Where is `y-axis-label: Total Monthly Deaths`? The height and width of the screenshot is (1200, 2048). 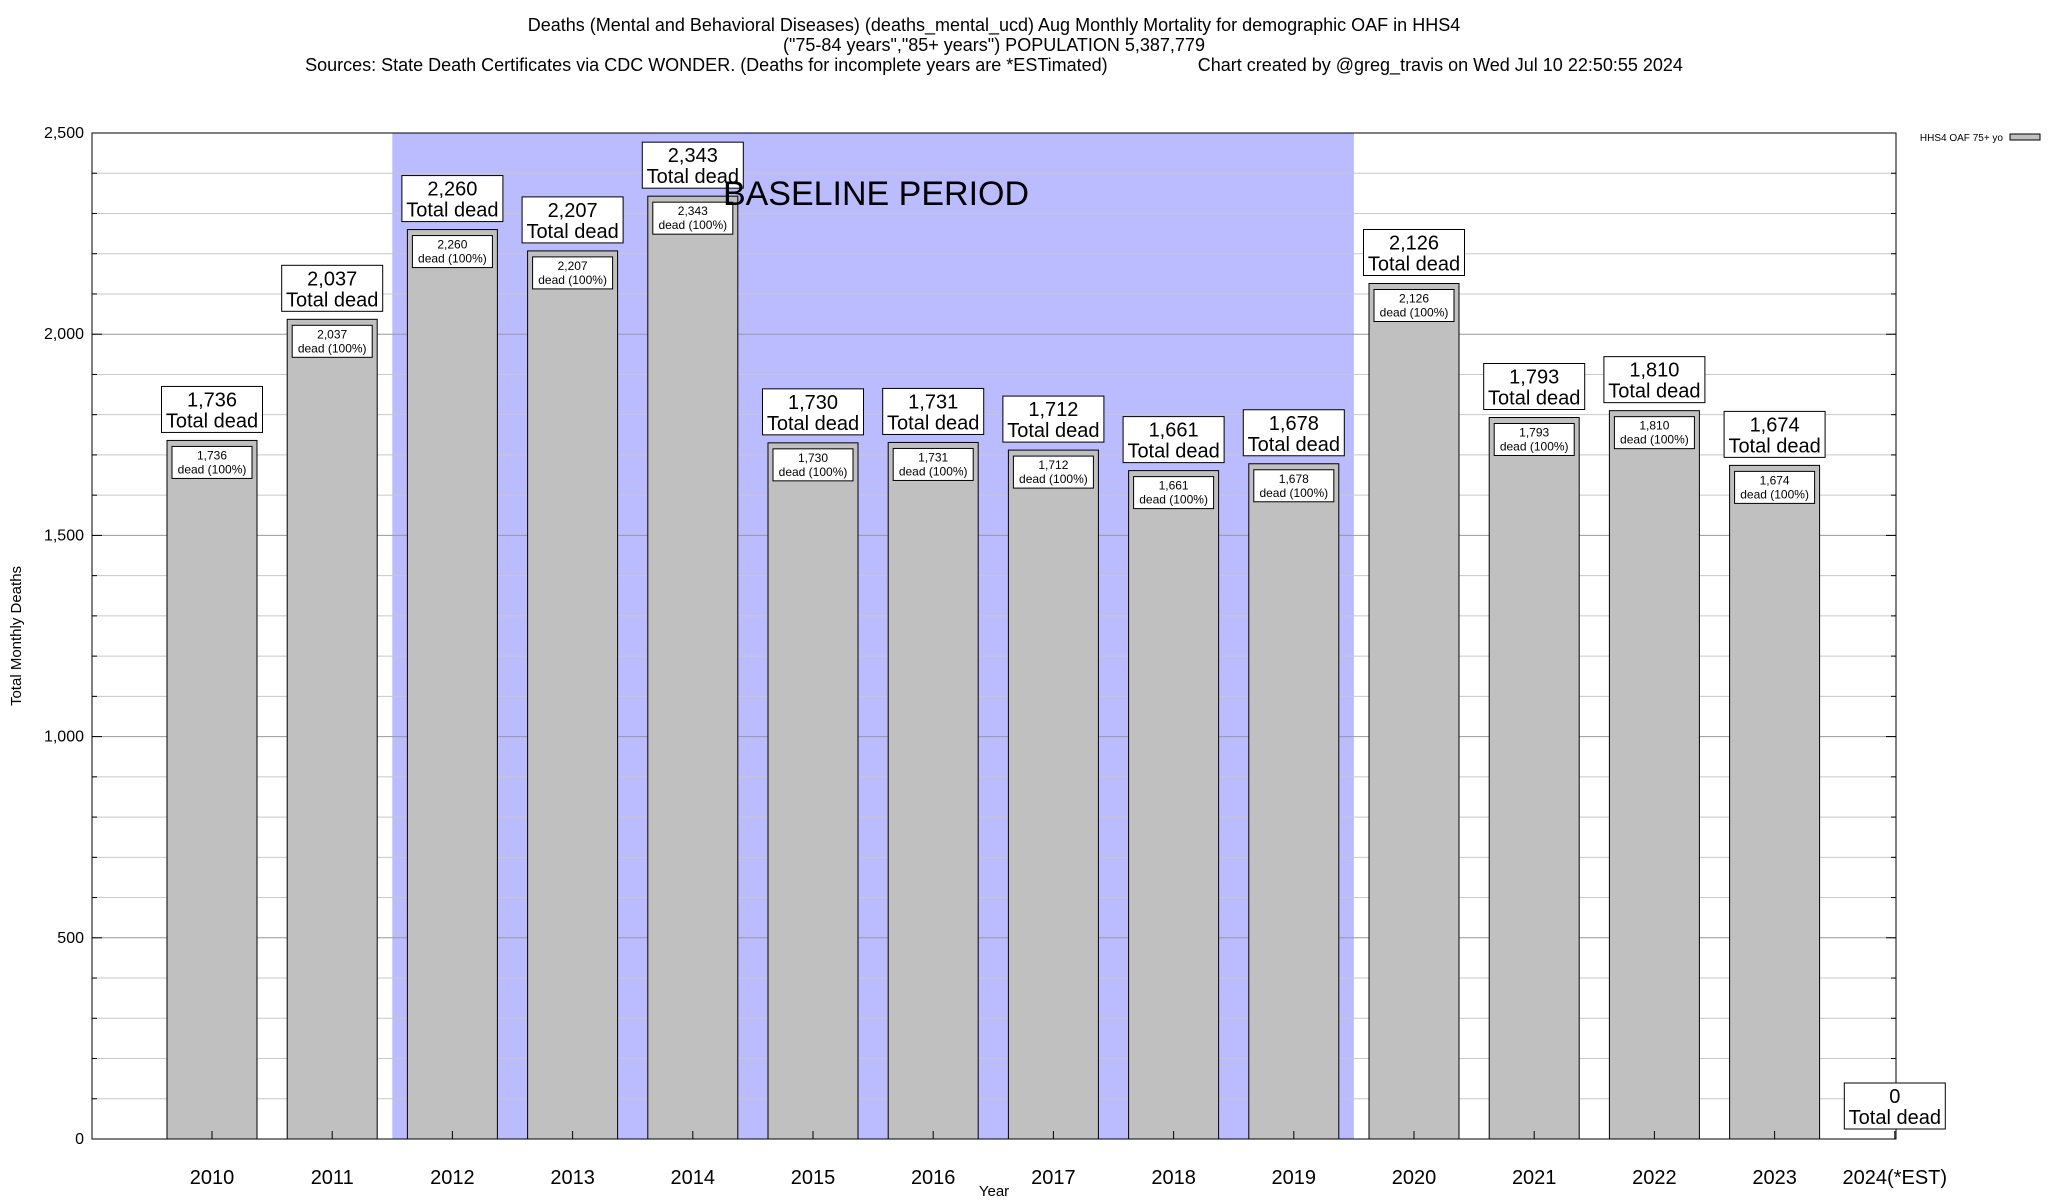
y-axis-label: Total Monthly Deaths is located at coordinates (16, 636).